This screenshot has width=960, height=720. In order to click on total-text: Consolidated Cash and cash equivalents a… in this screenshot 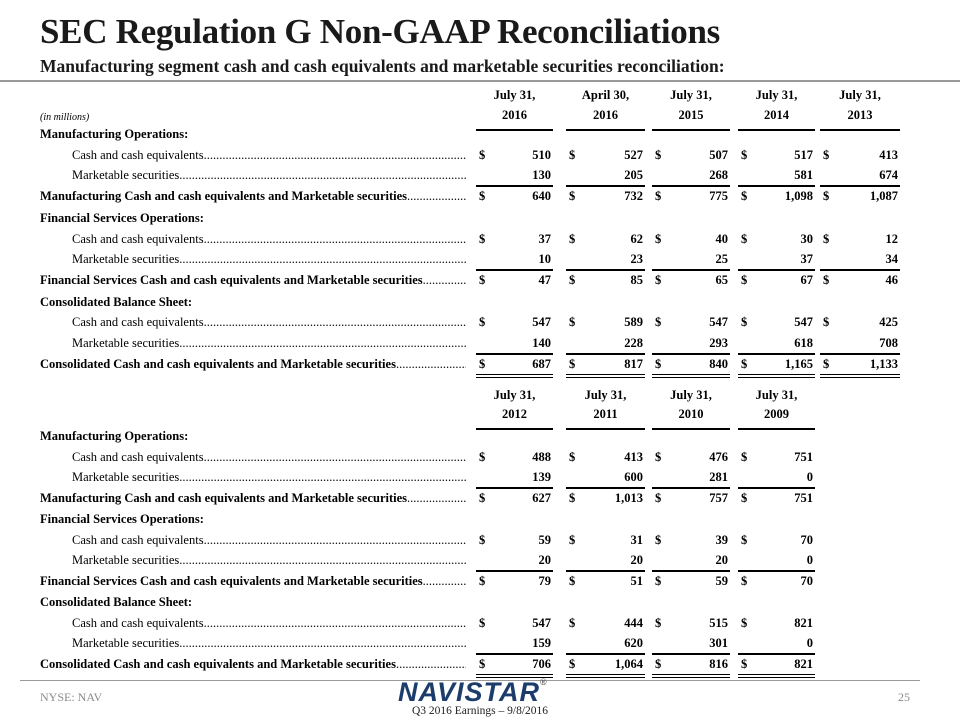, I will do `click(218, 663)`.